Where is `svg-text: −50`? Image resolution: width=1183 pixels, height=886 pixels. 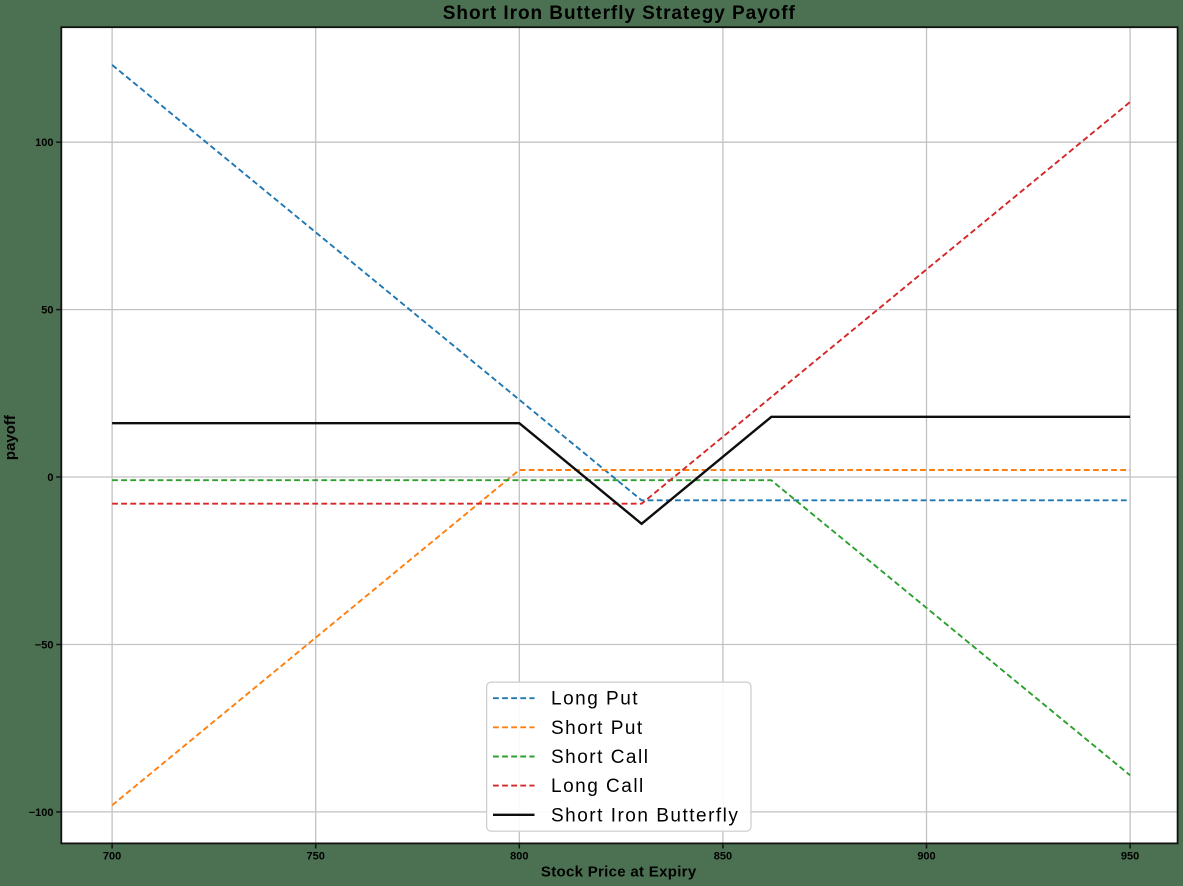
svg-text: −50 is located at coordinates (44, 646).